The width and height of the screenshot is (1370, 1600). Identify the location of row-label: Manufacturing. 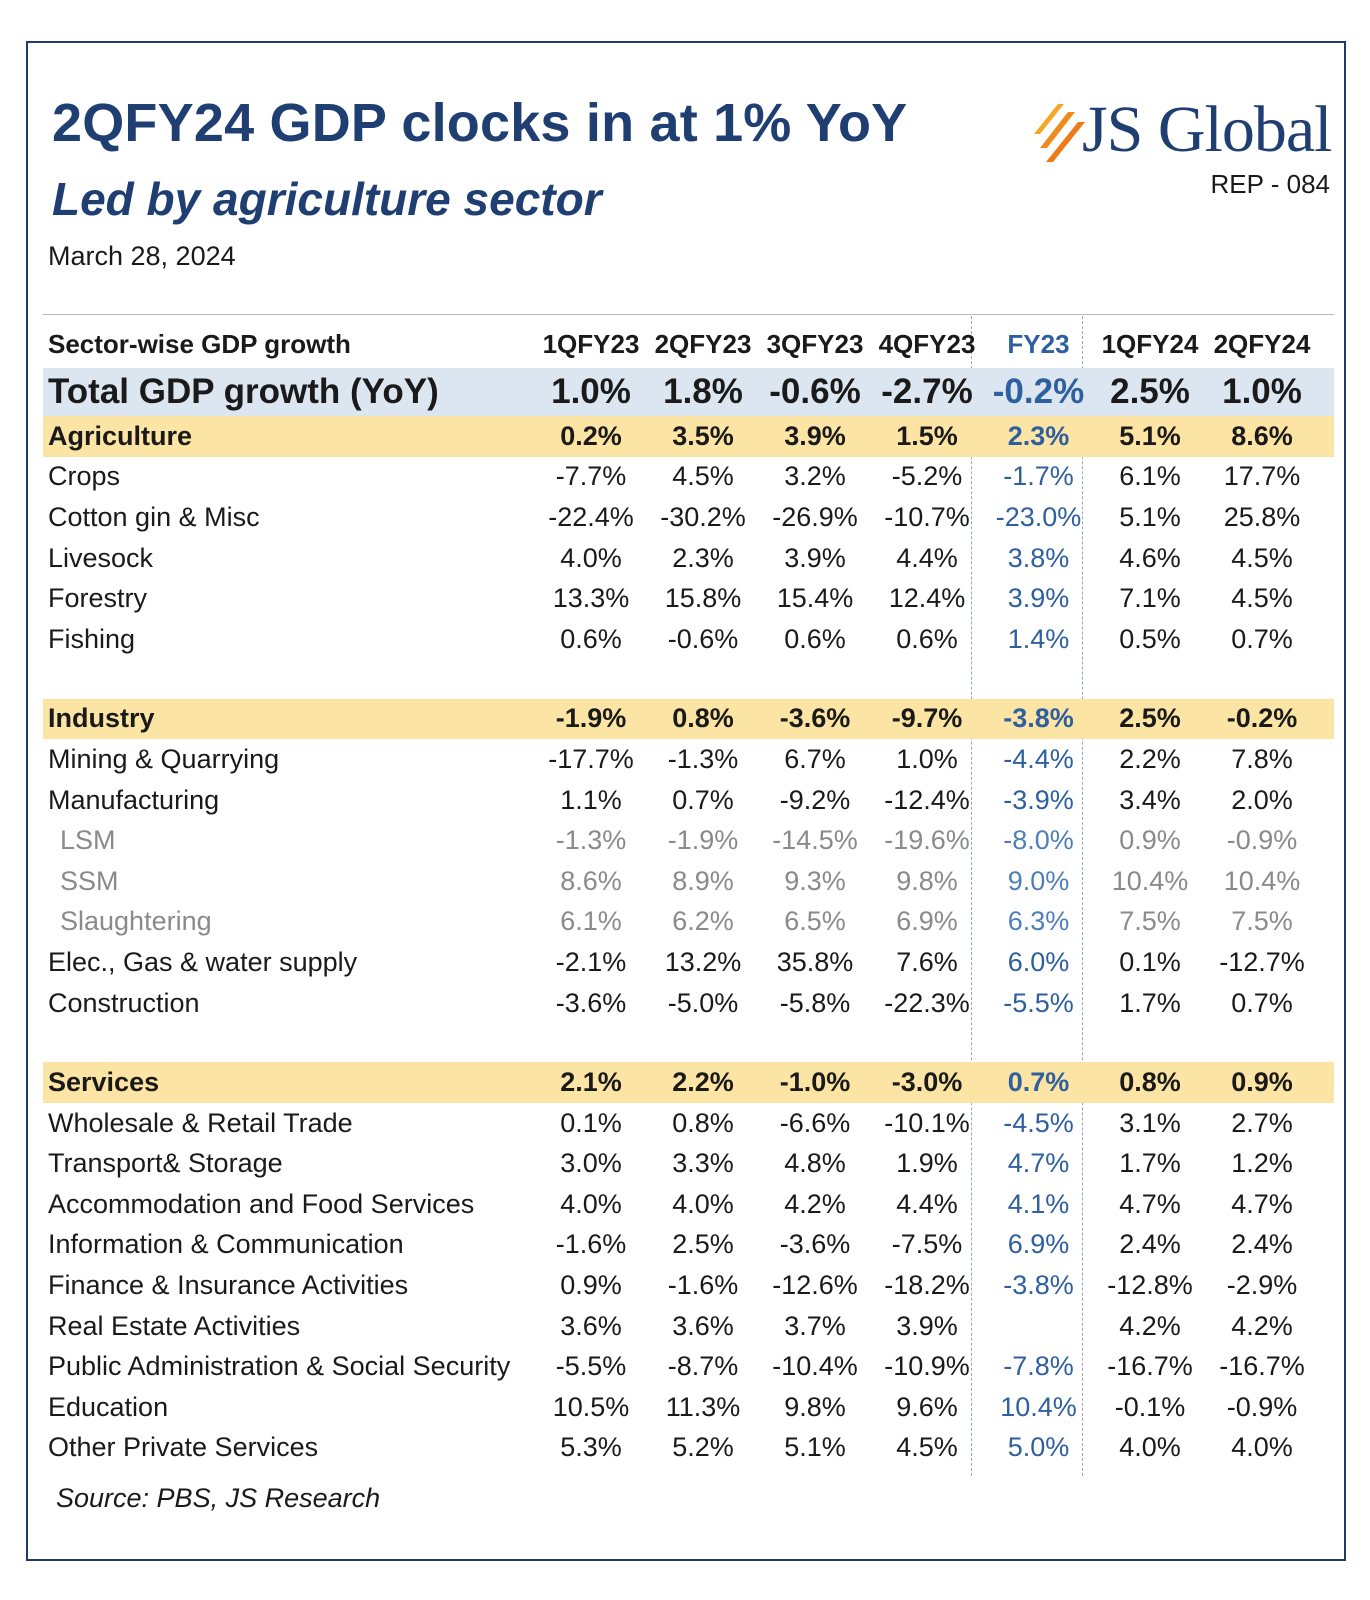
(134, 799).